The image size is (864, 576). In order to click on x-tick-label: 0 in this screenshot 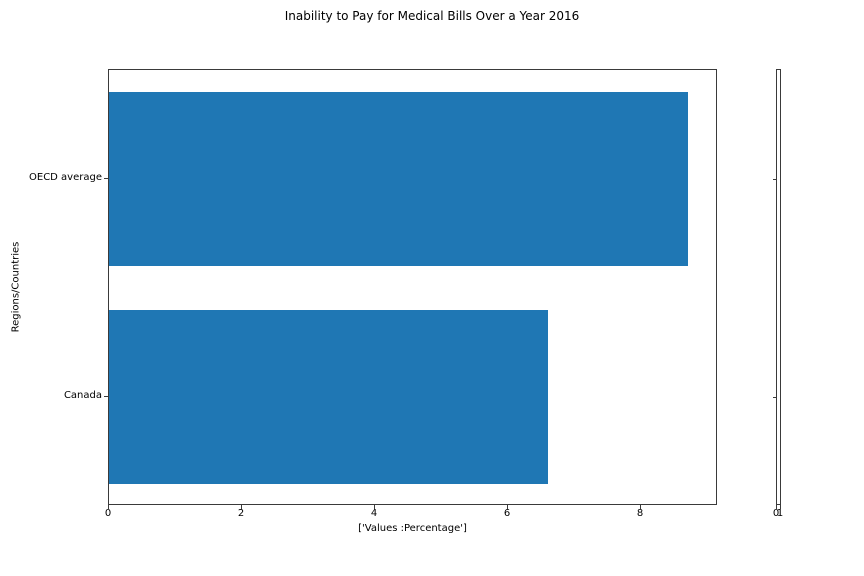, I will do `click(108, 513)`.